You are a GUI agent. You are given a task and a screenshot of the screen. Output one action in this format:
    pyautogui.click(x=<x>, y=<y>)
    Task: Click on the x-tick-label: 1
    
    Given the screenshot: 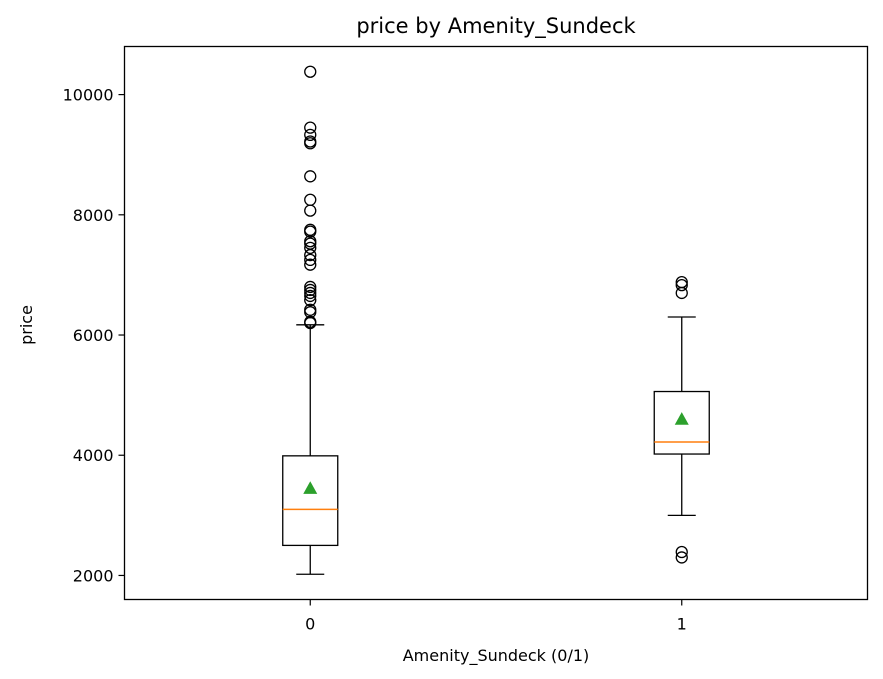 What is the action you would take?
    pyautogui.click(x=682, y=624)
    